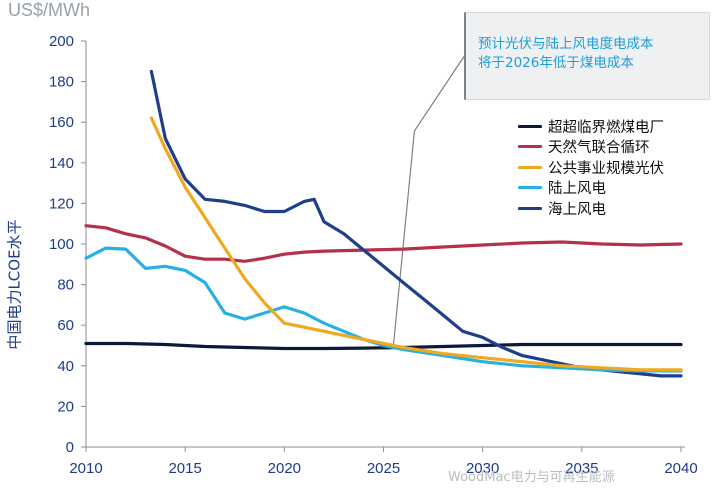 Image resolution: width=720 pixels, height=499 pixels. Describe the element at coordinates (531, 477) in the screenshot. I see `watermark-text: WoodMac电力与可再生能源` at that location.